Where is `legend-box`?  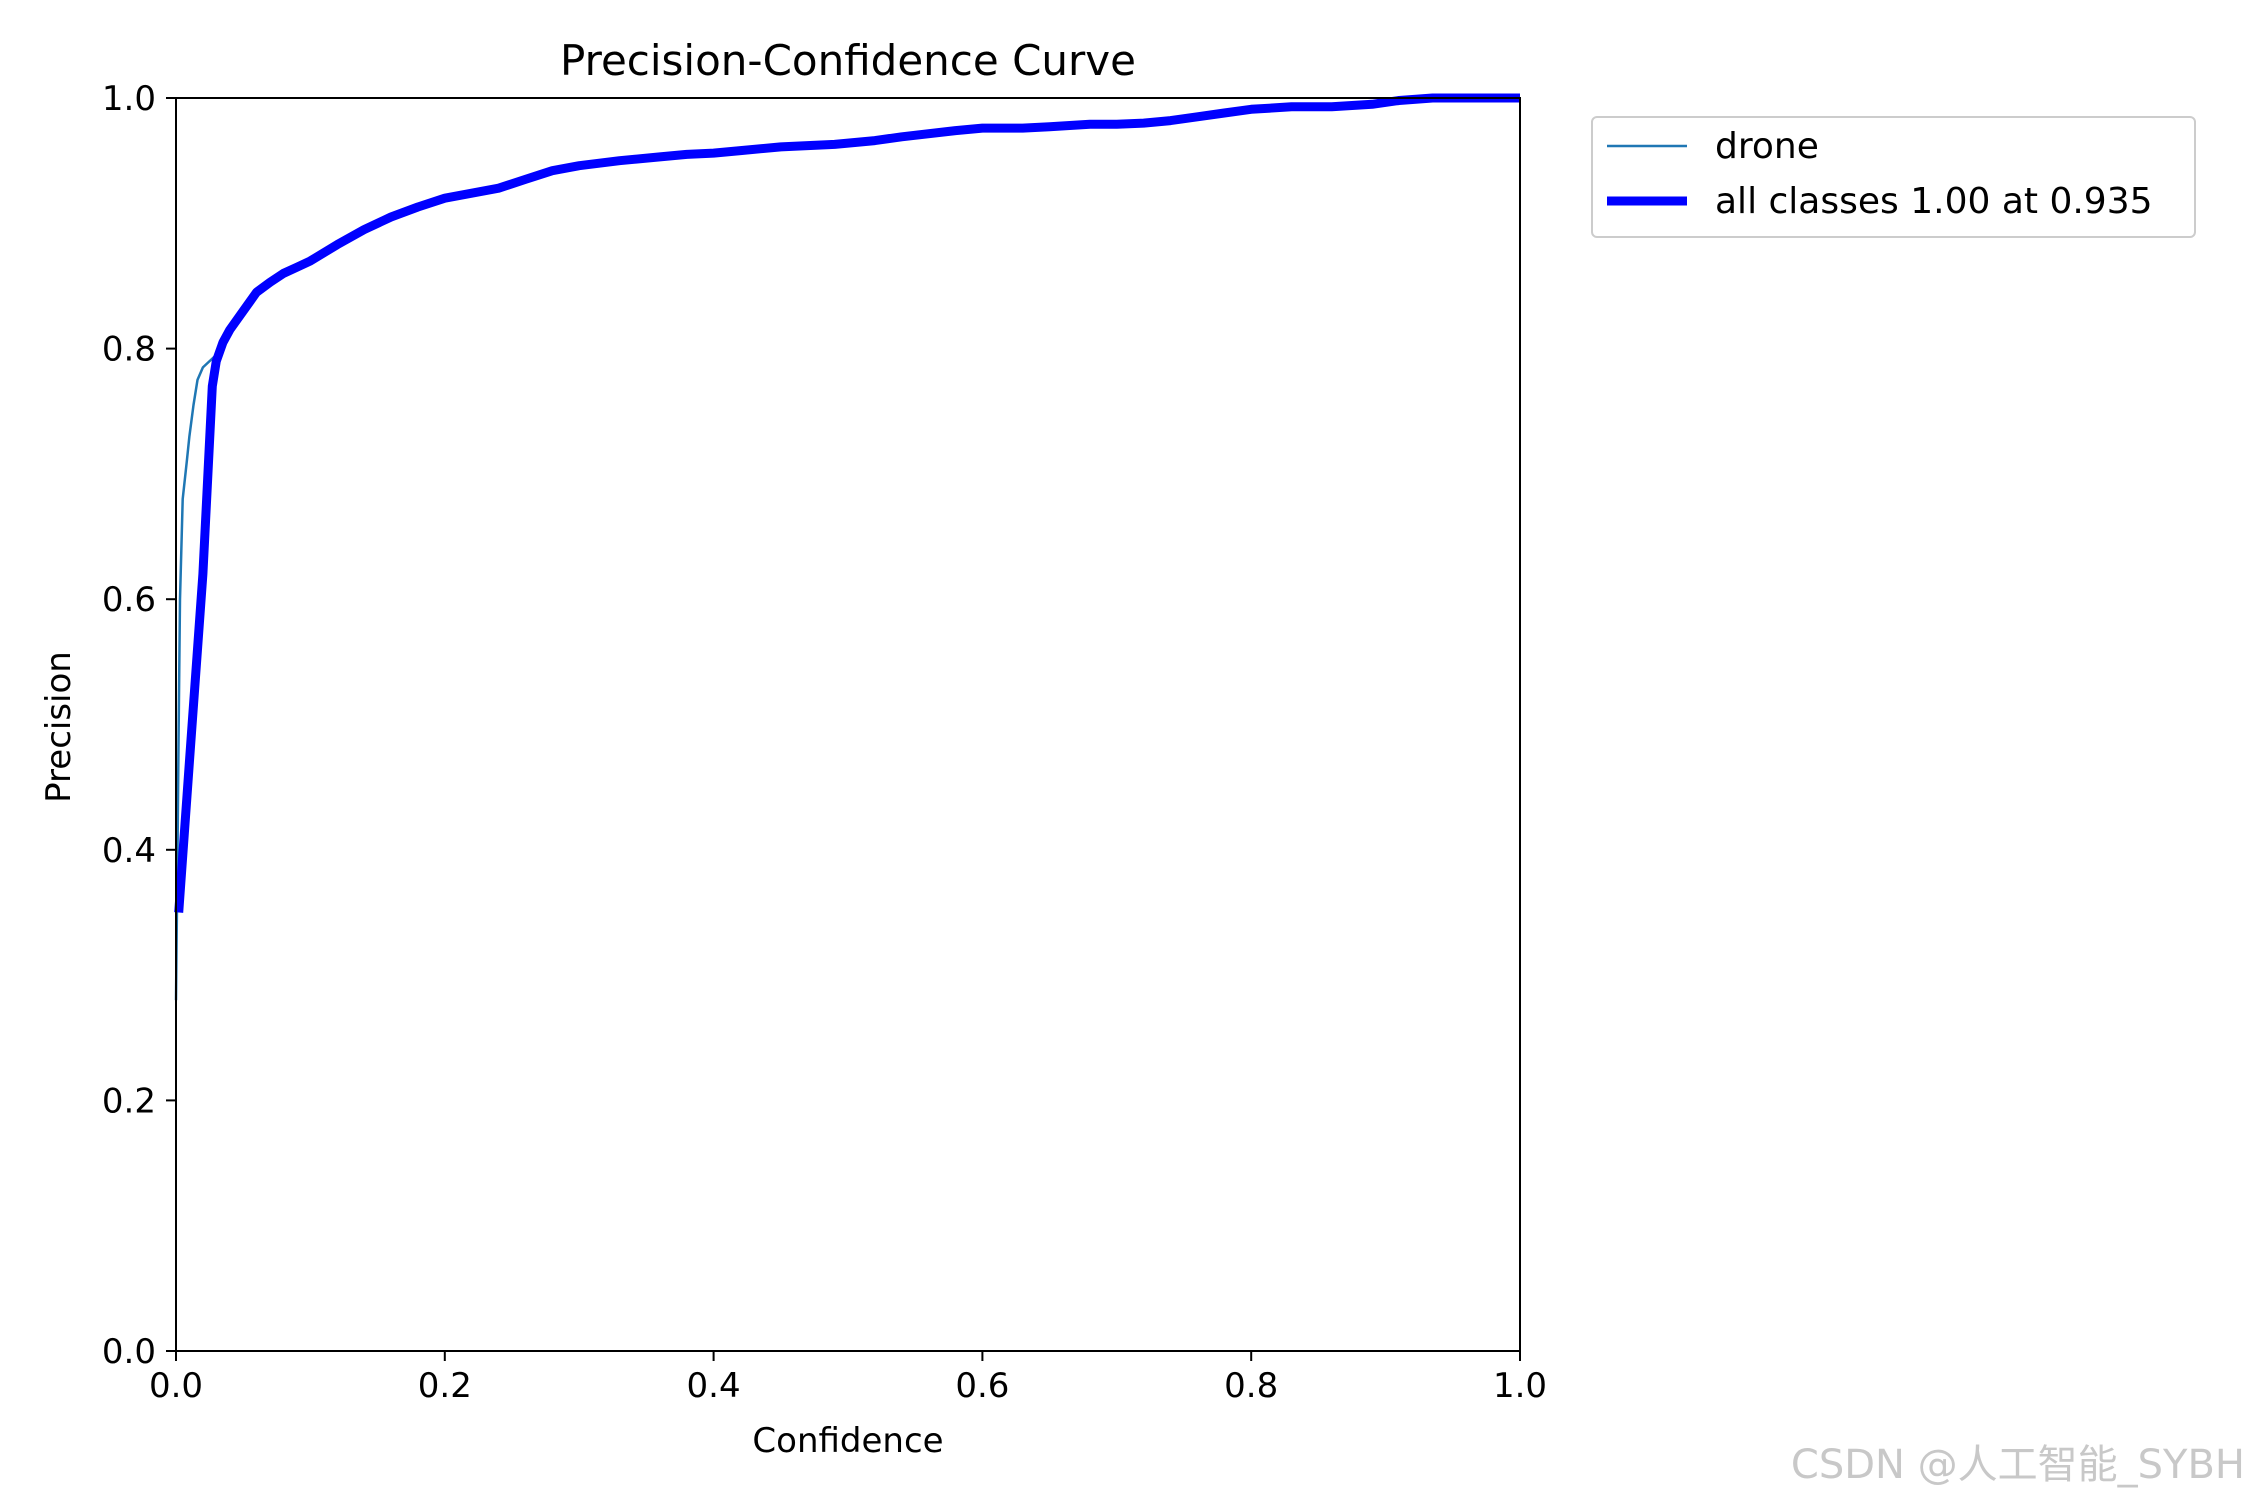 legend-box is located at coordinates (1893, 177).